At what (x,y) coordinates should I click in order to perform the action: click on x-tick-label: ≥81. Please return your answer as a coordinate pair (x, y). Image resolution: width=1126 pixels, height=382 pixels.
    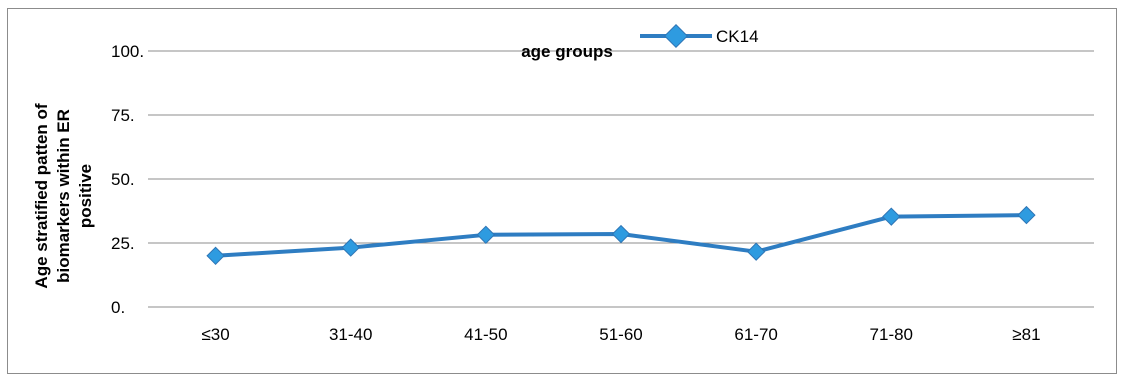
    Looking at the image, I should click on (1026, 334).